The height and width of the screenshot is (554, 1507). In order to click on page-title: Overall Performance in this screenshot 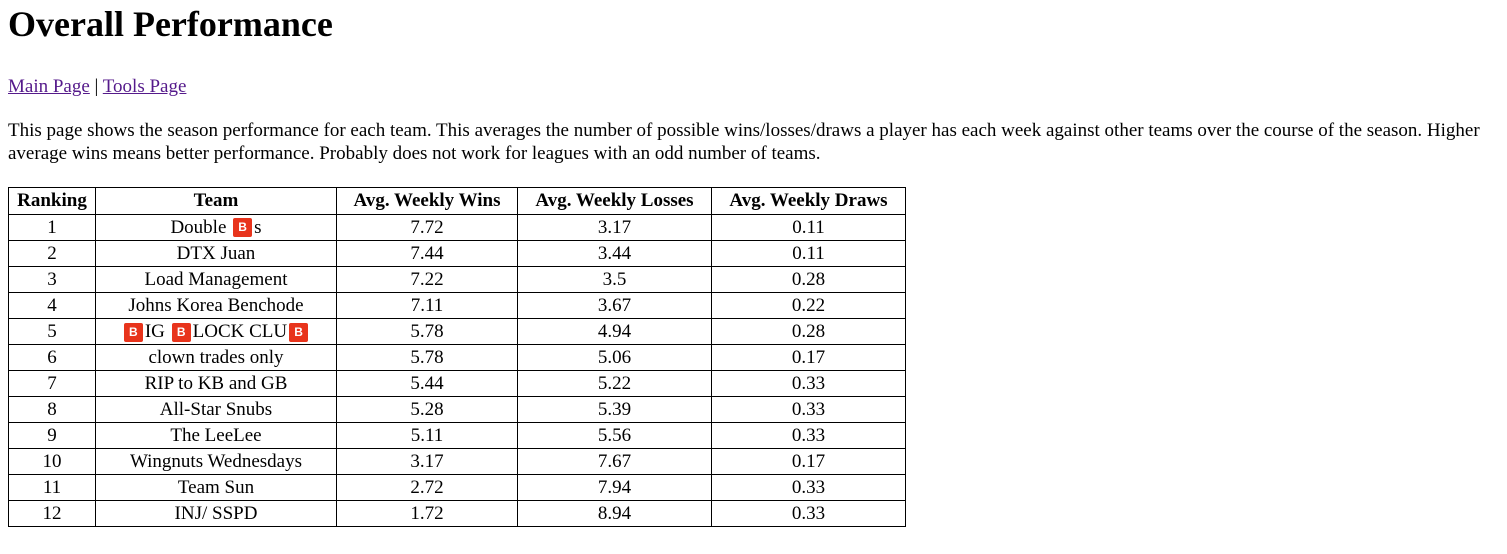, I will do `click(170, 24)`.